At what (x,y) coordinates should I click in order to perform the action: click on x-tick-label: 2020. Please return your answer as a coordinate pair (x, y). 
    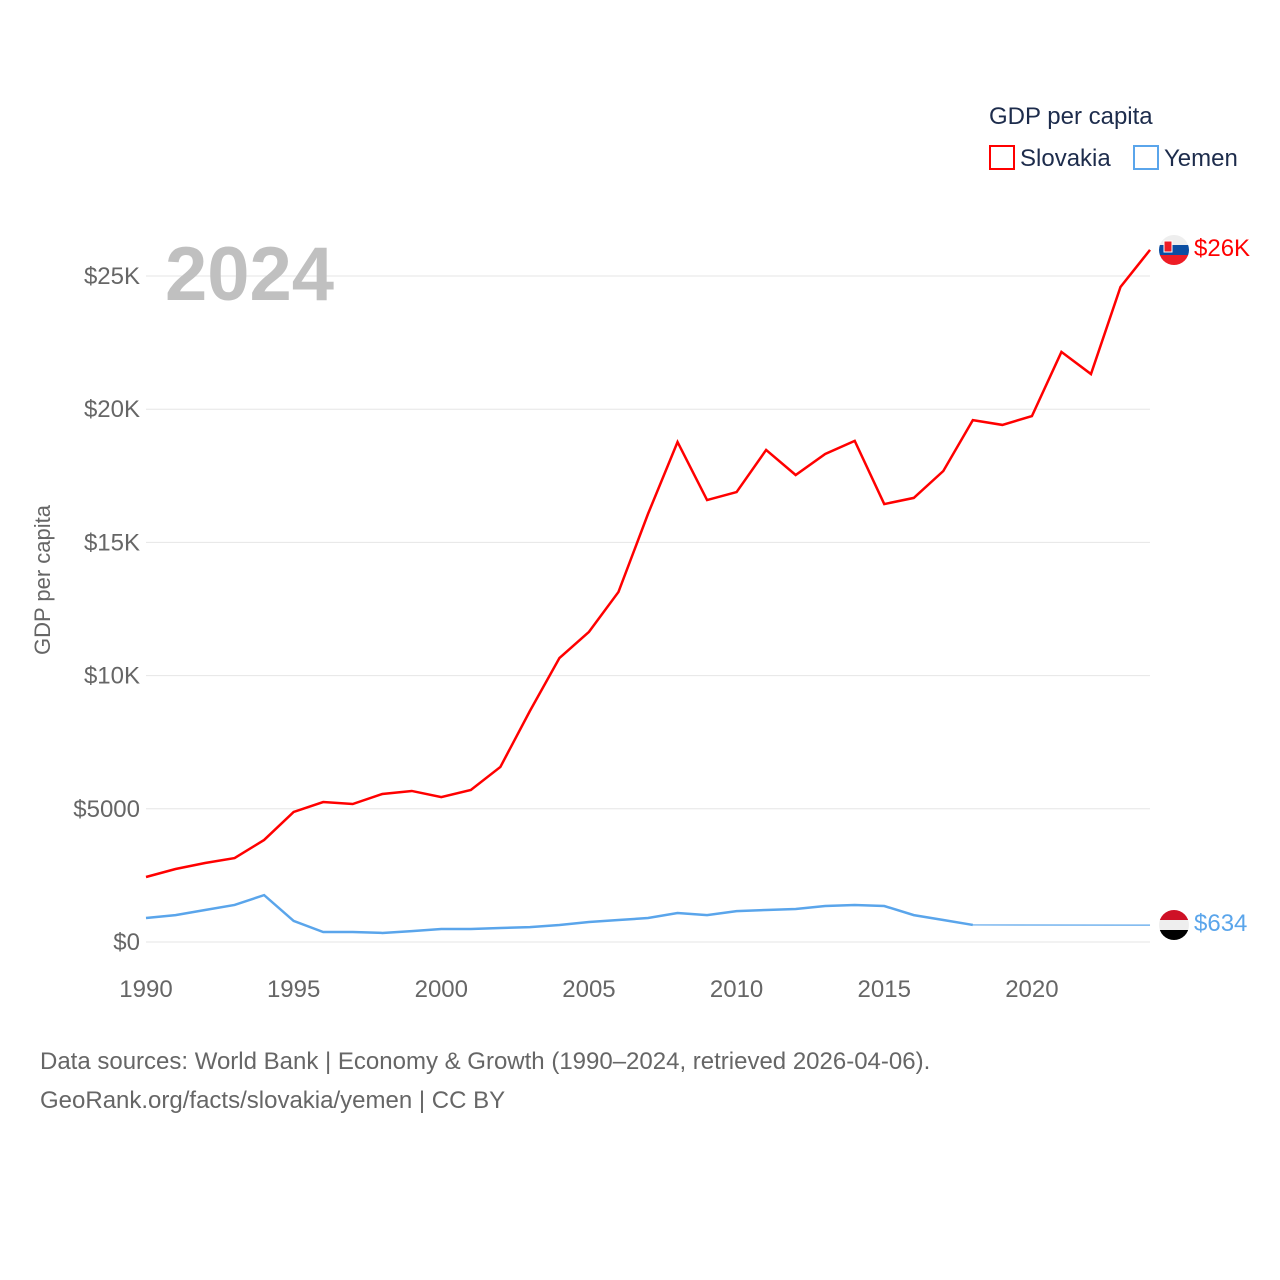
    Looking at the image, I should click on (1031, 989).